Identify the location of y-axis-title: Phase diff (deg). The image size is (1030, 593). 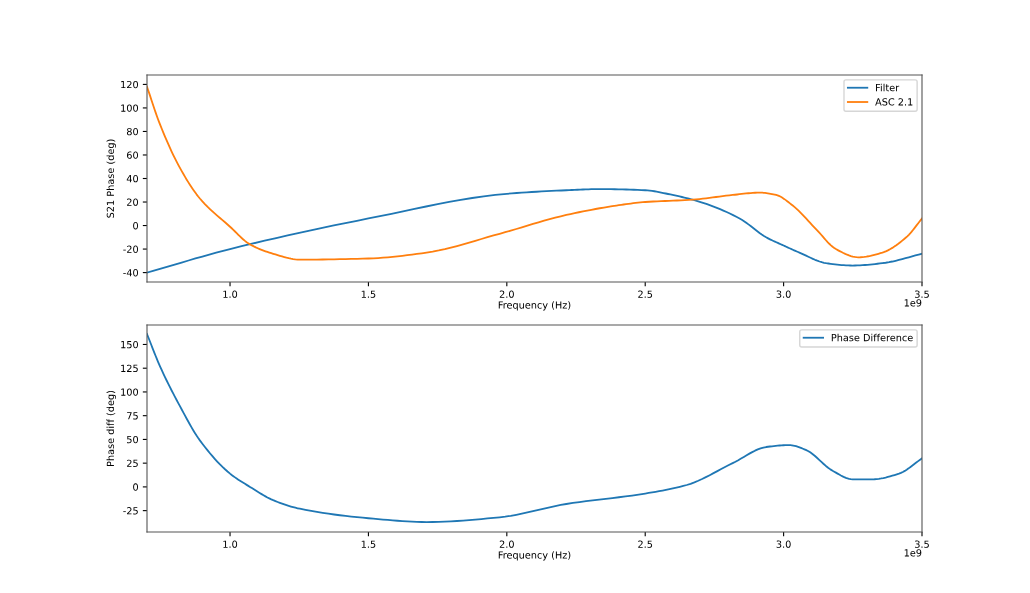
(111, 428).